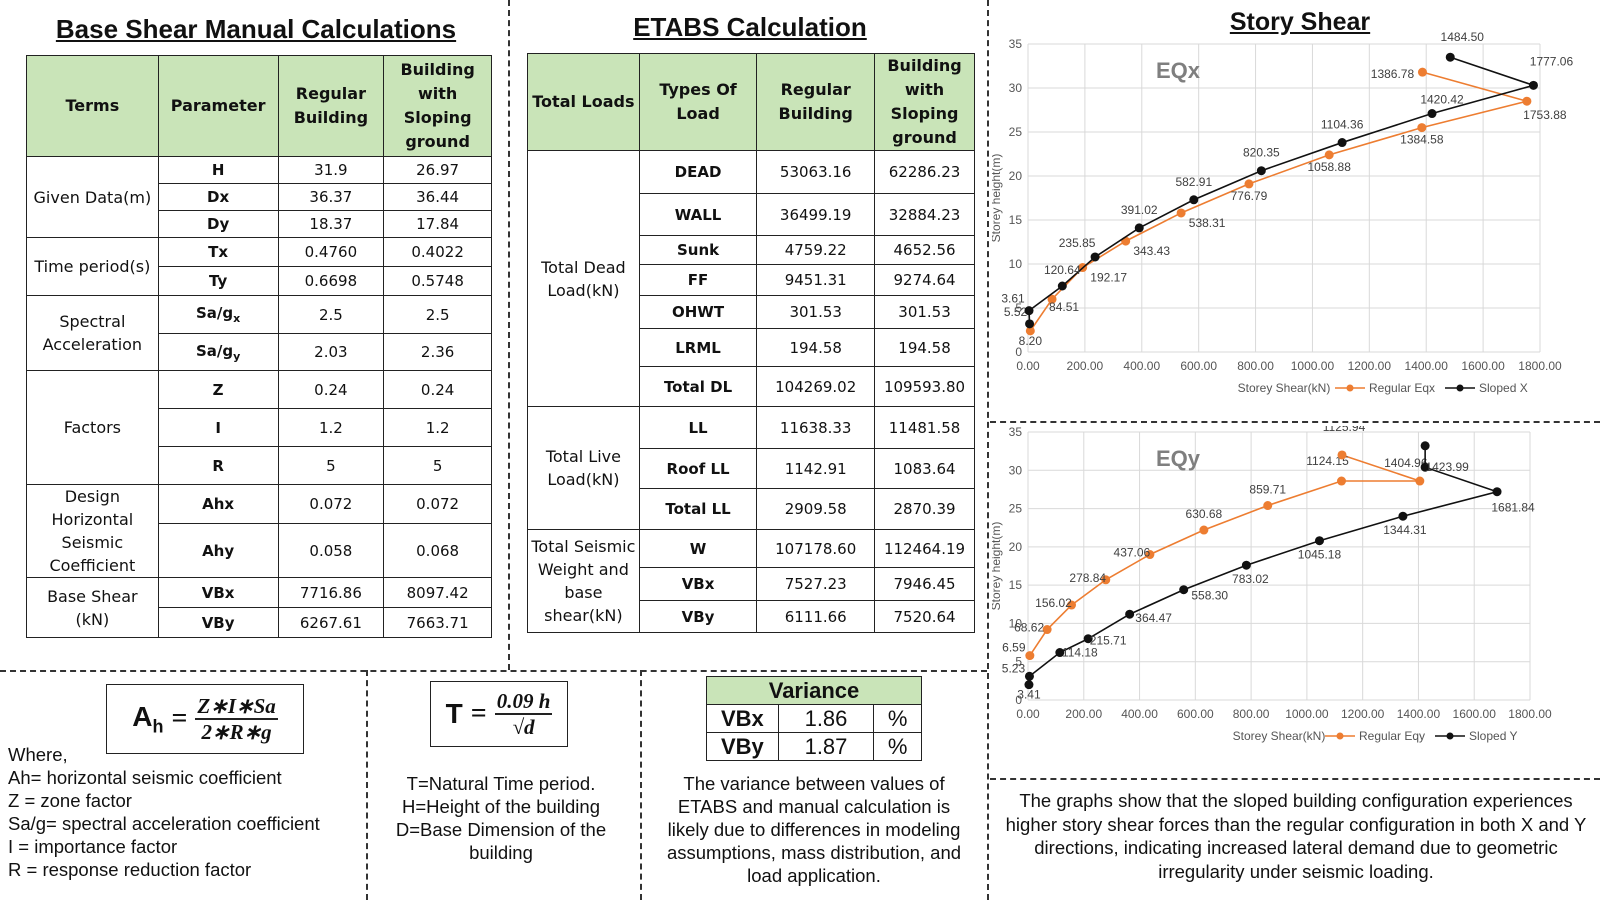 The image size is (1600, 900). Describe the element at coordinates (1279, 736) in the screenshot. I see `x-axis-label: Storey Shear(kN)` at that location.